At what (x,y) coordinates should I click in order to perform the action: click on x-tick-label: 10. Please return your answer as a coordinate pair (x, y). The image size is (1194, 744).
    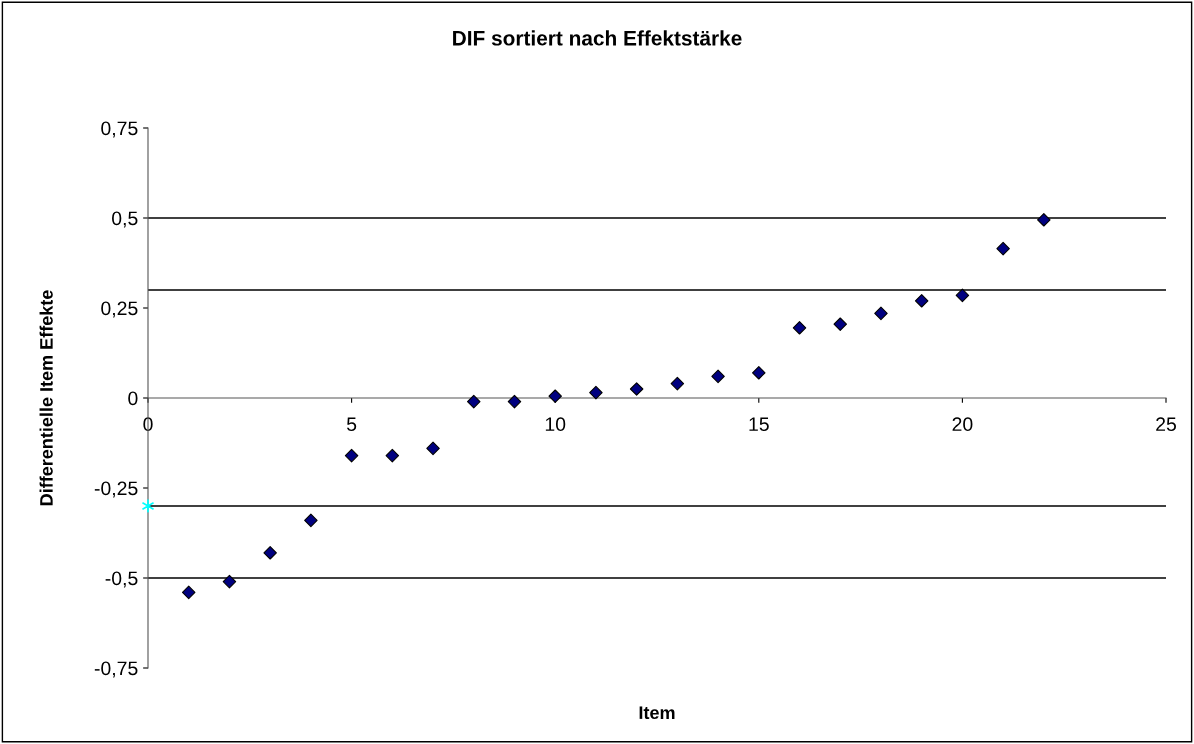
    Looking at the image, I should click on (555, 424).